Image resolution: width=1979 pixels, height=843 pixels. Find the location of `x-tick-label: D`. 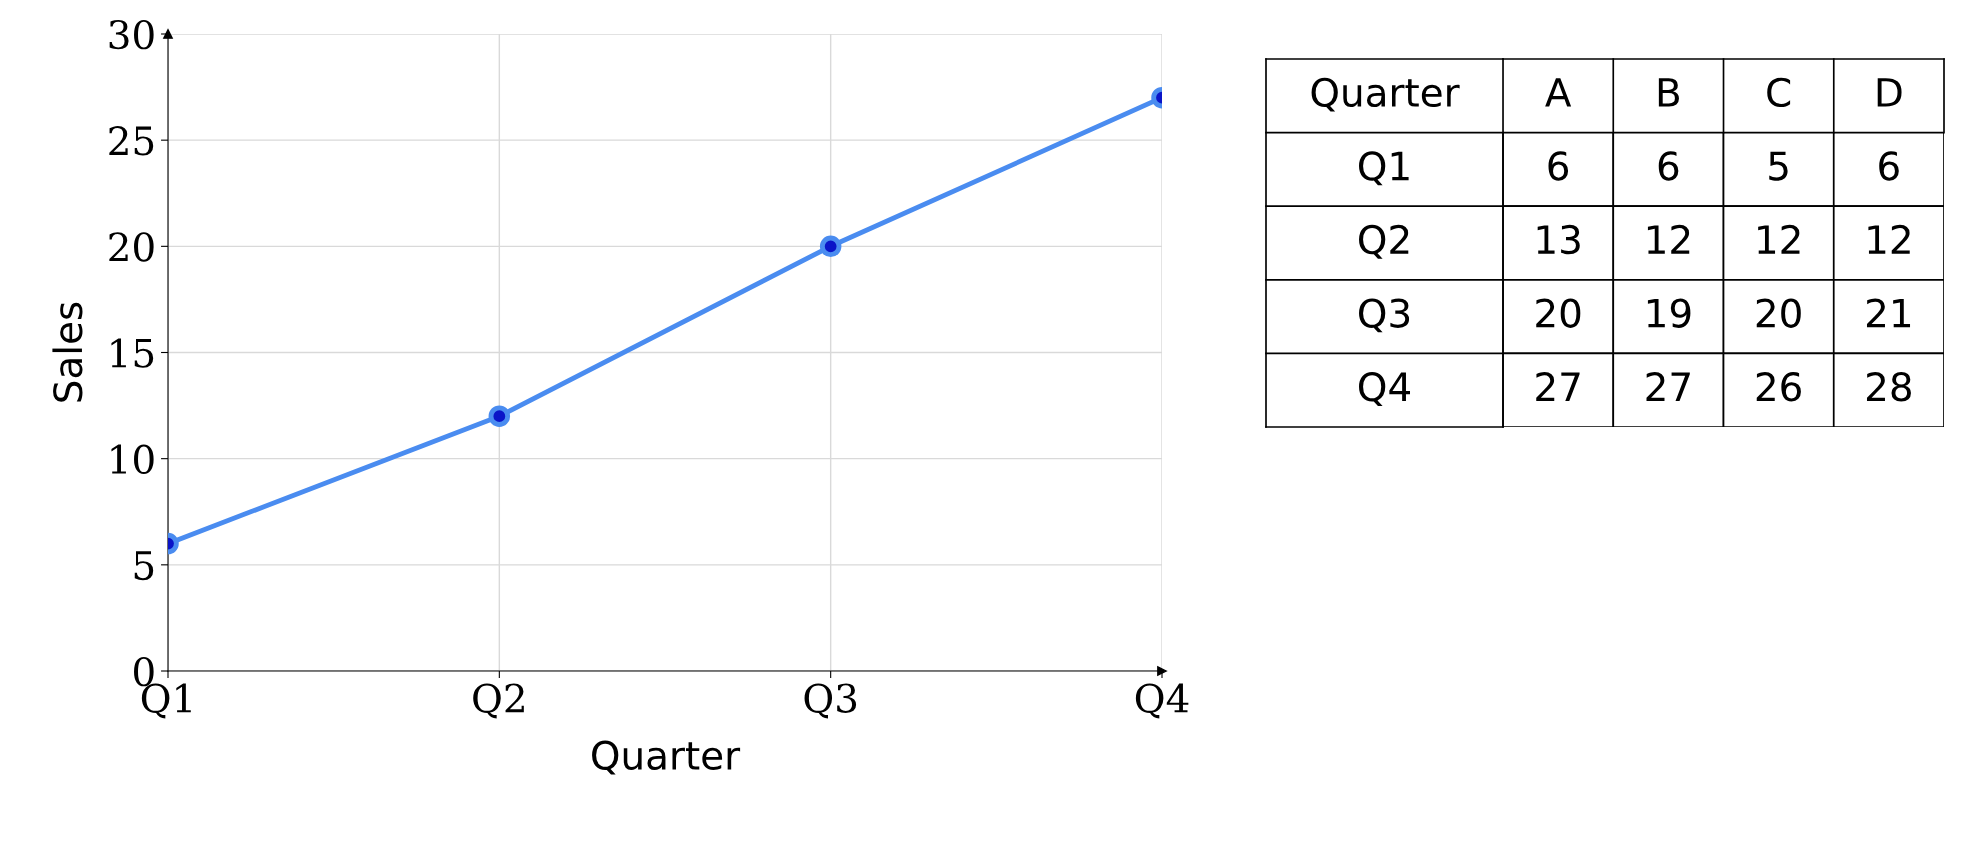

x-tick-label: D is located at coordinates (1889, 92).